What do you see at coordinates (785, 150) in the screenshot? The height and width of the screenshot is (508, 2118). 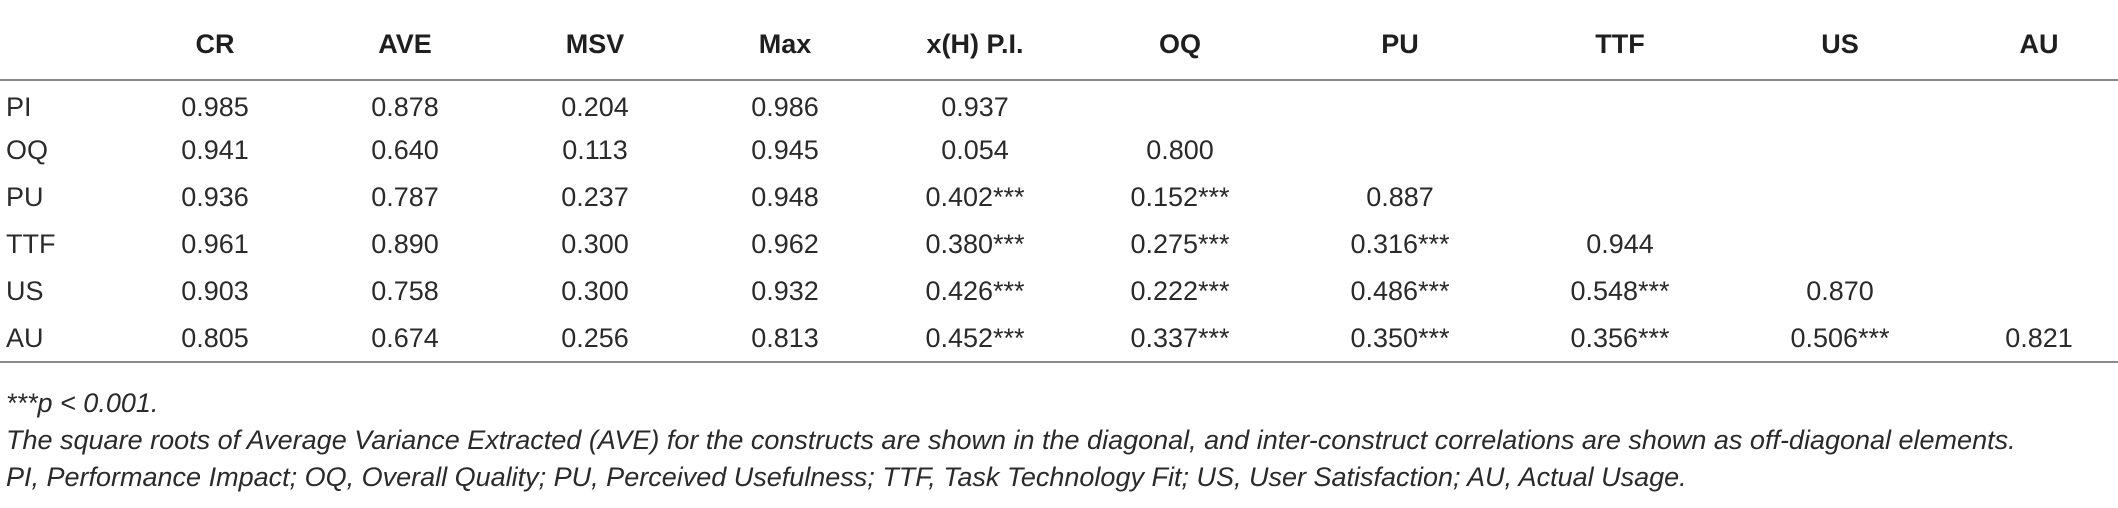 I see `table-cell: 0.945` at bounding box center [785, 150].